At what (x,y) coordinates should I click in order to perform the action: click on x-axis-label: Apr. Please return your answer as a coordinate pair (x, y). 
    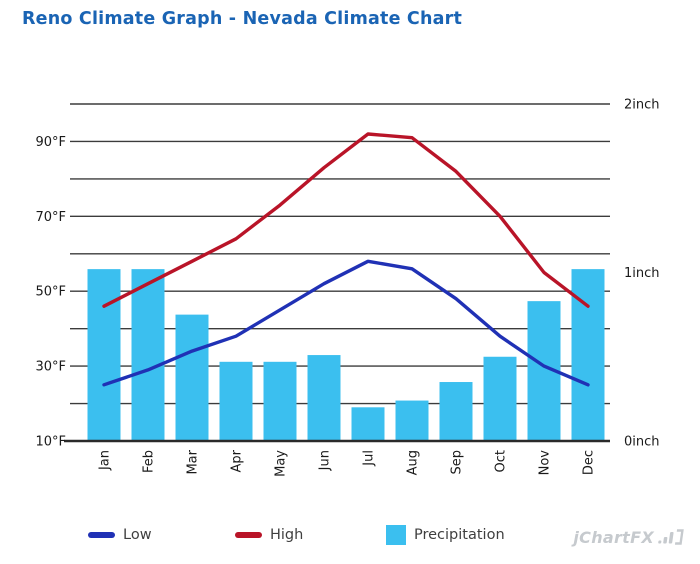
    Looking at the image, I should click on (237, 460).